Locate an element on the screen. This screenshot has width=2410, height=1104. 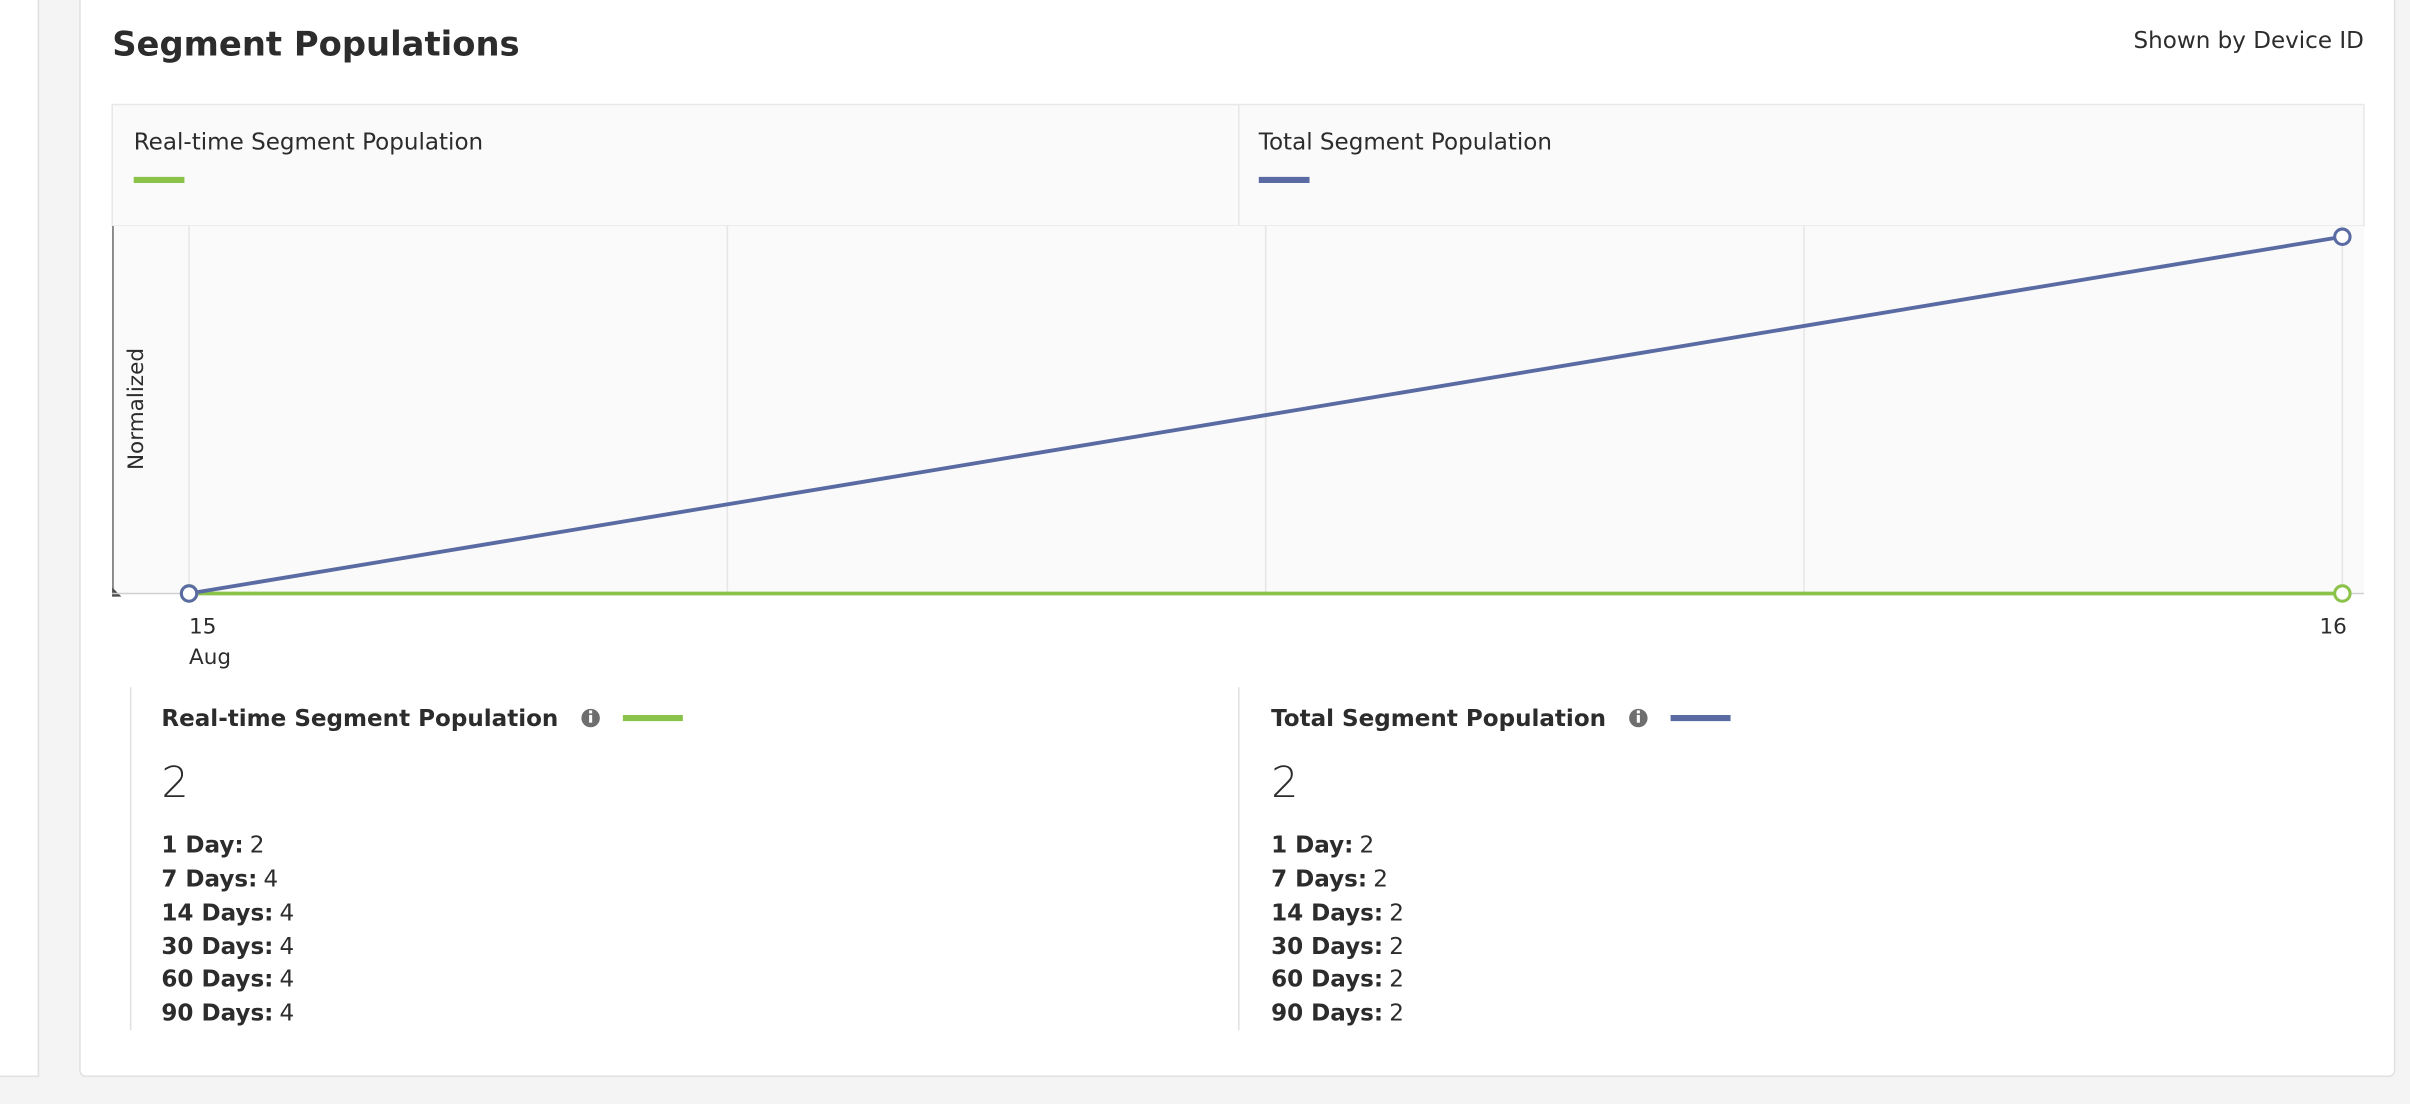
stat-row: 14 Days: 4 is located at coordinates (227, 913).